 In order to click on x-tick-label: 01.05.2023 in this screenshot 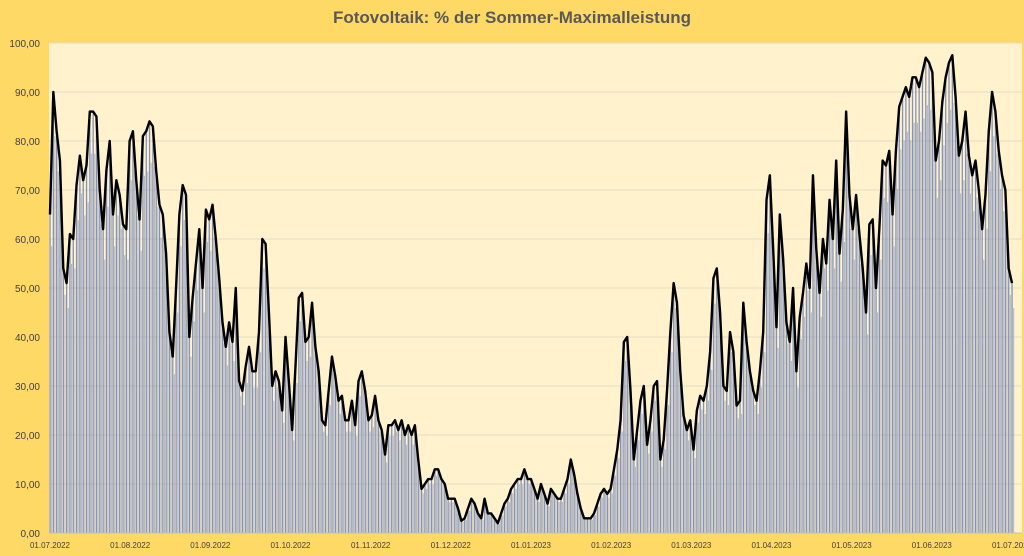, I will do `click(852, 545)`.